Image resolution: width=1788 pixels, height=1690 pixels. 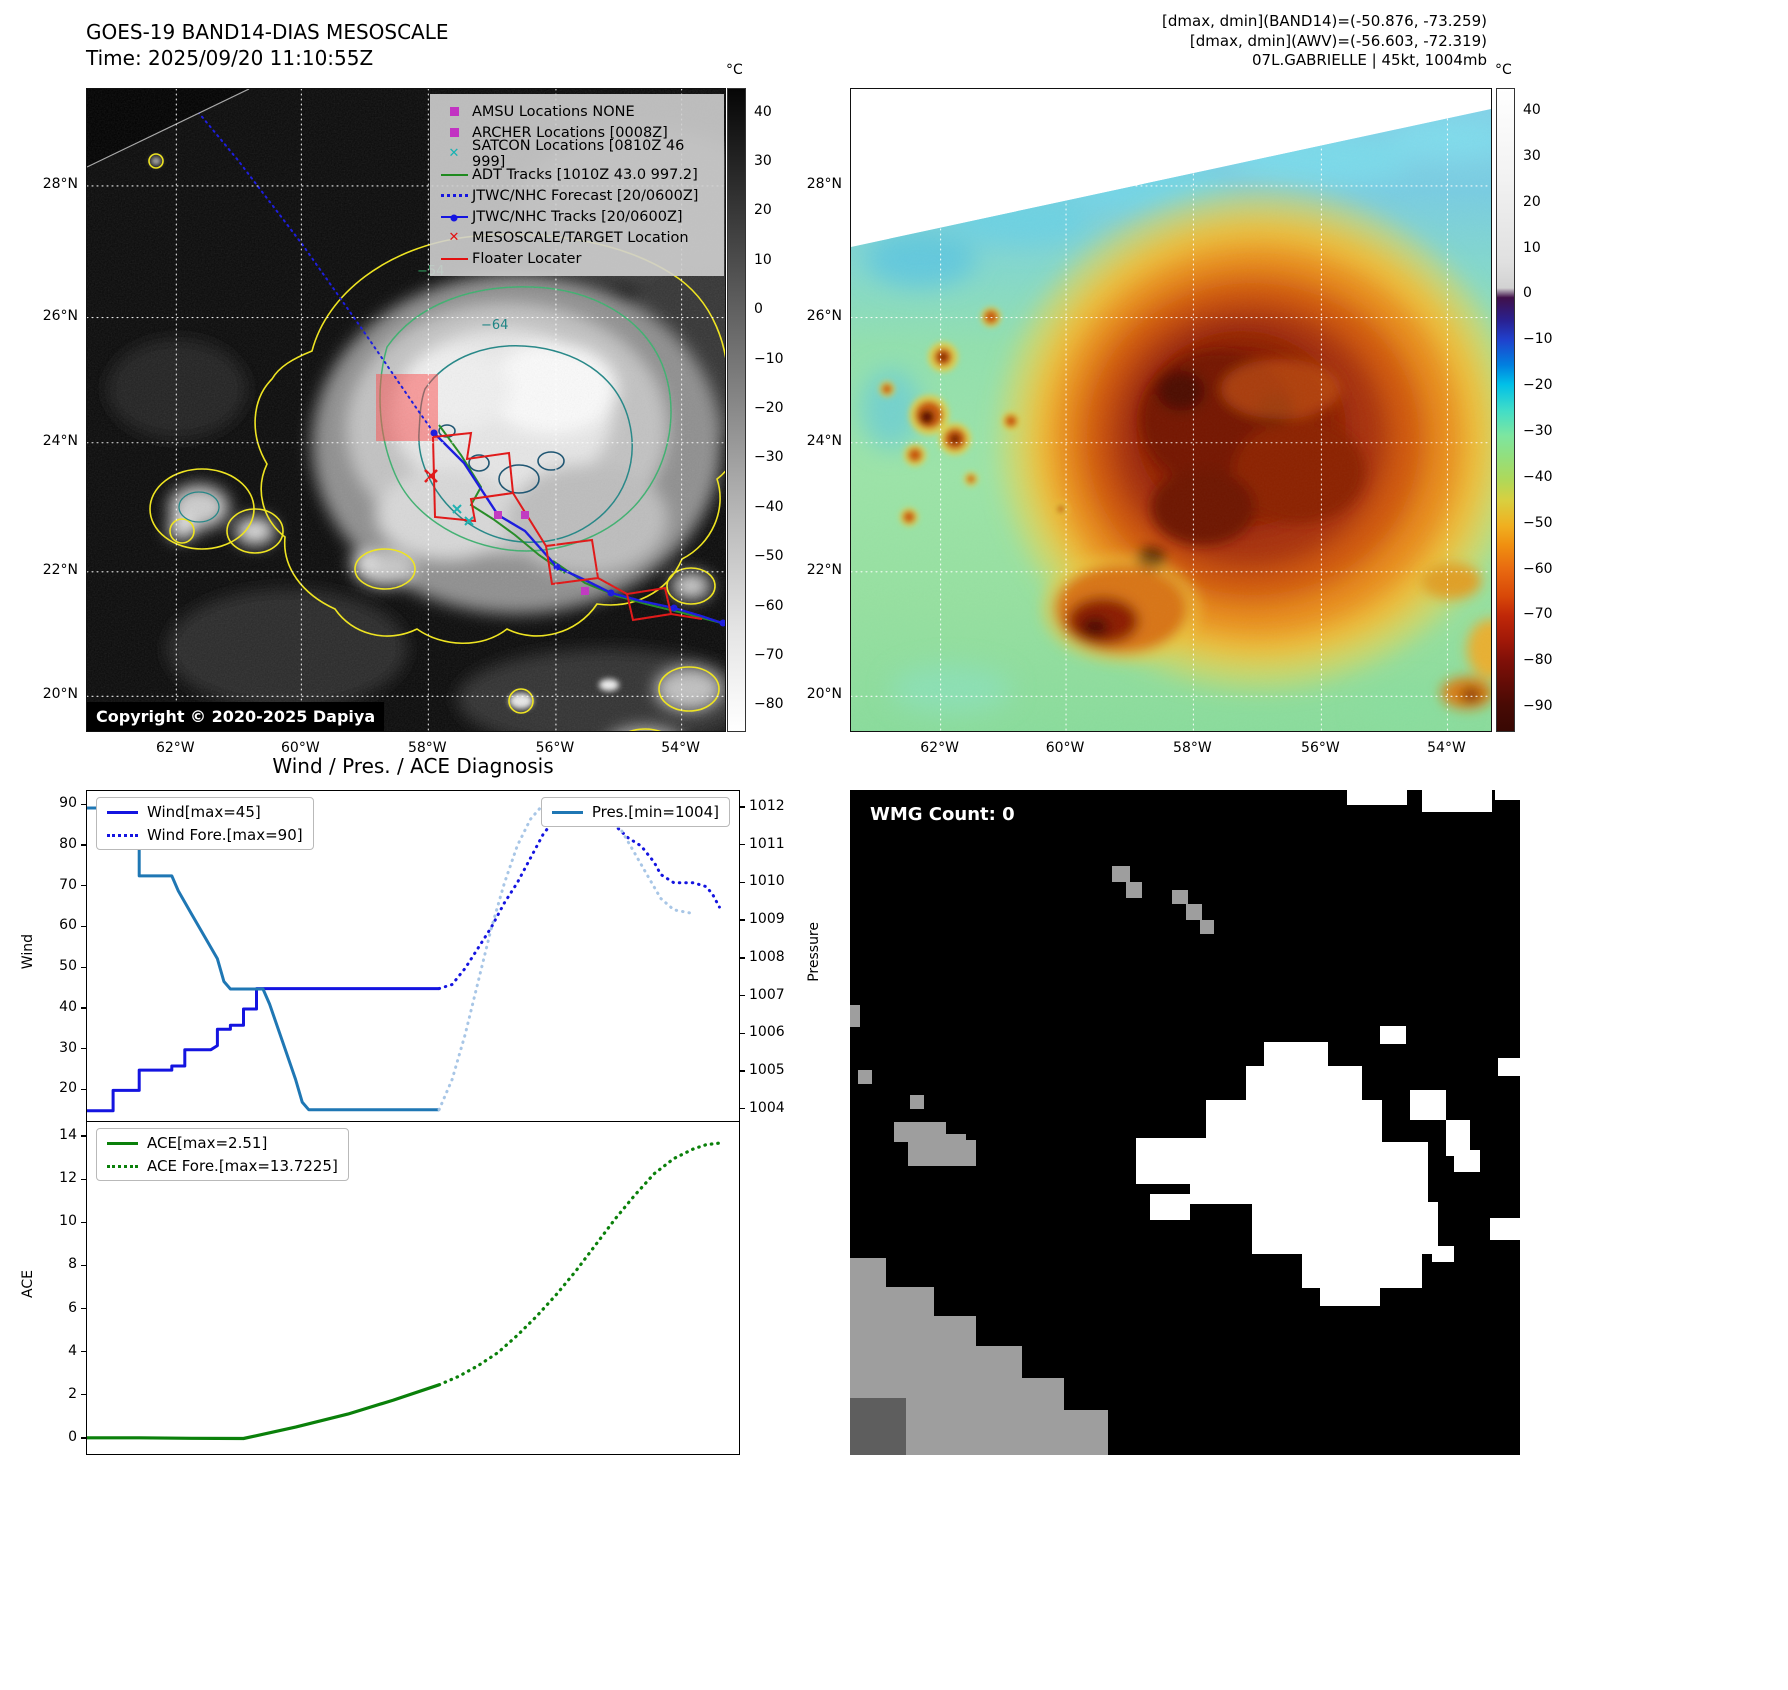 What do you see at coordinates (577, 216) in the screenshot?
I see `lgrow: JTWC/NHC Tracks [20/0600Z]` at bounding box center [577, 216].